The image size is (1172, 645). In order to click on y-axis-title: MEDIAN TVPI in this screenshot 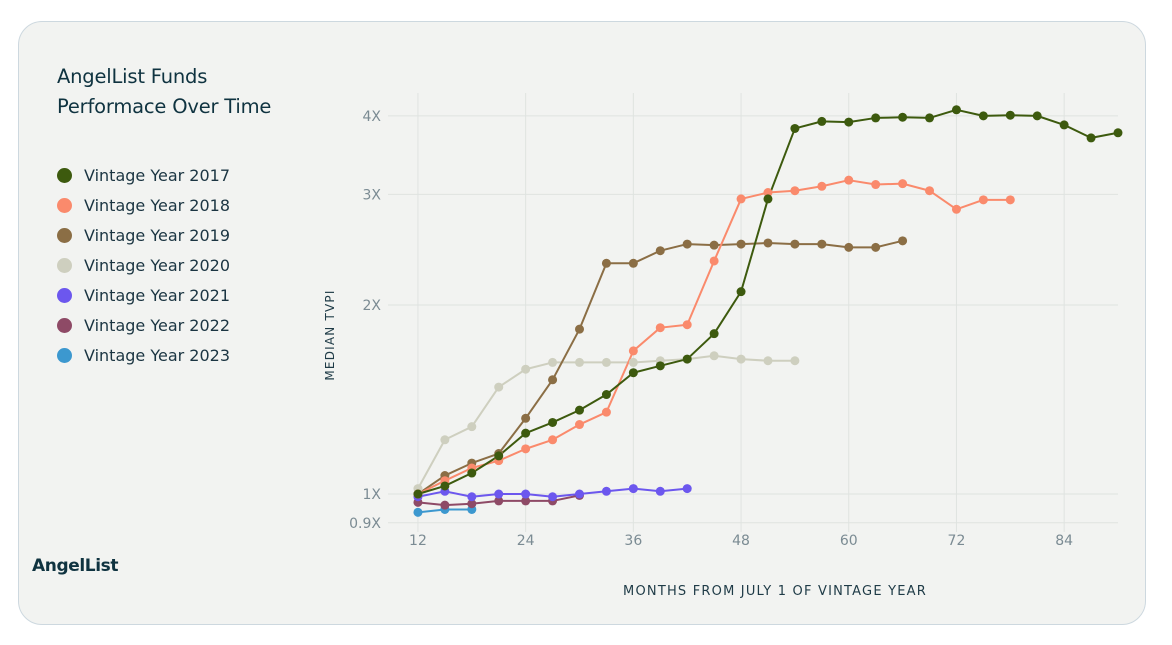, I will do `click(330, 334)`.